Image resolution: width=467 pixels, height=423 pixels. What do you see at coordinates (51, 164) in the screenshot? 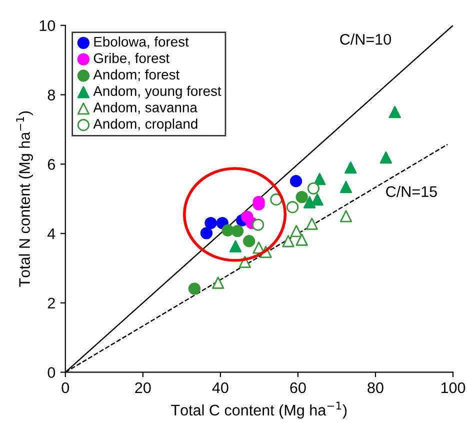
I see `y-tick-label: 6` at bounding box center [51, 164].